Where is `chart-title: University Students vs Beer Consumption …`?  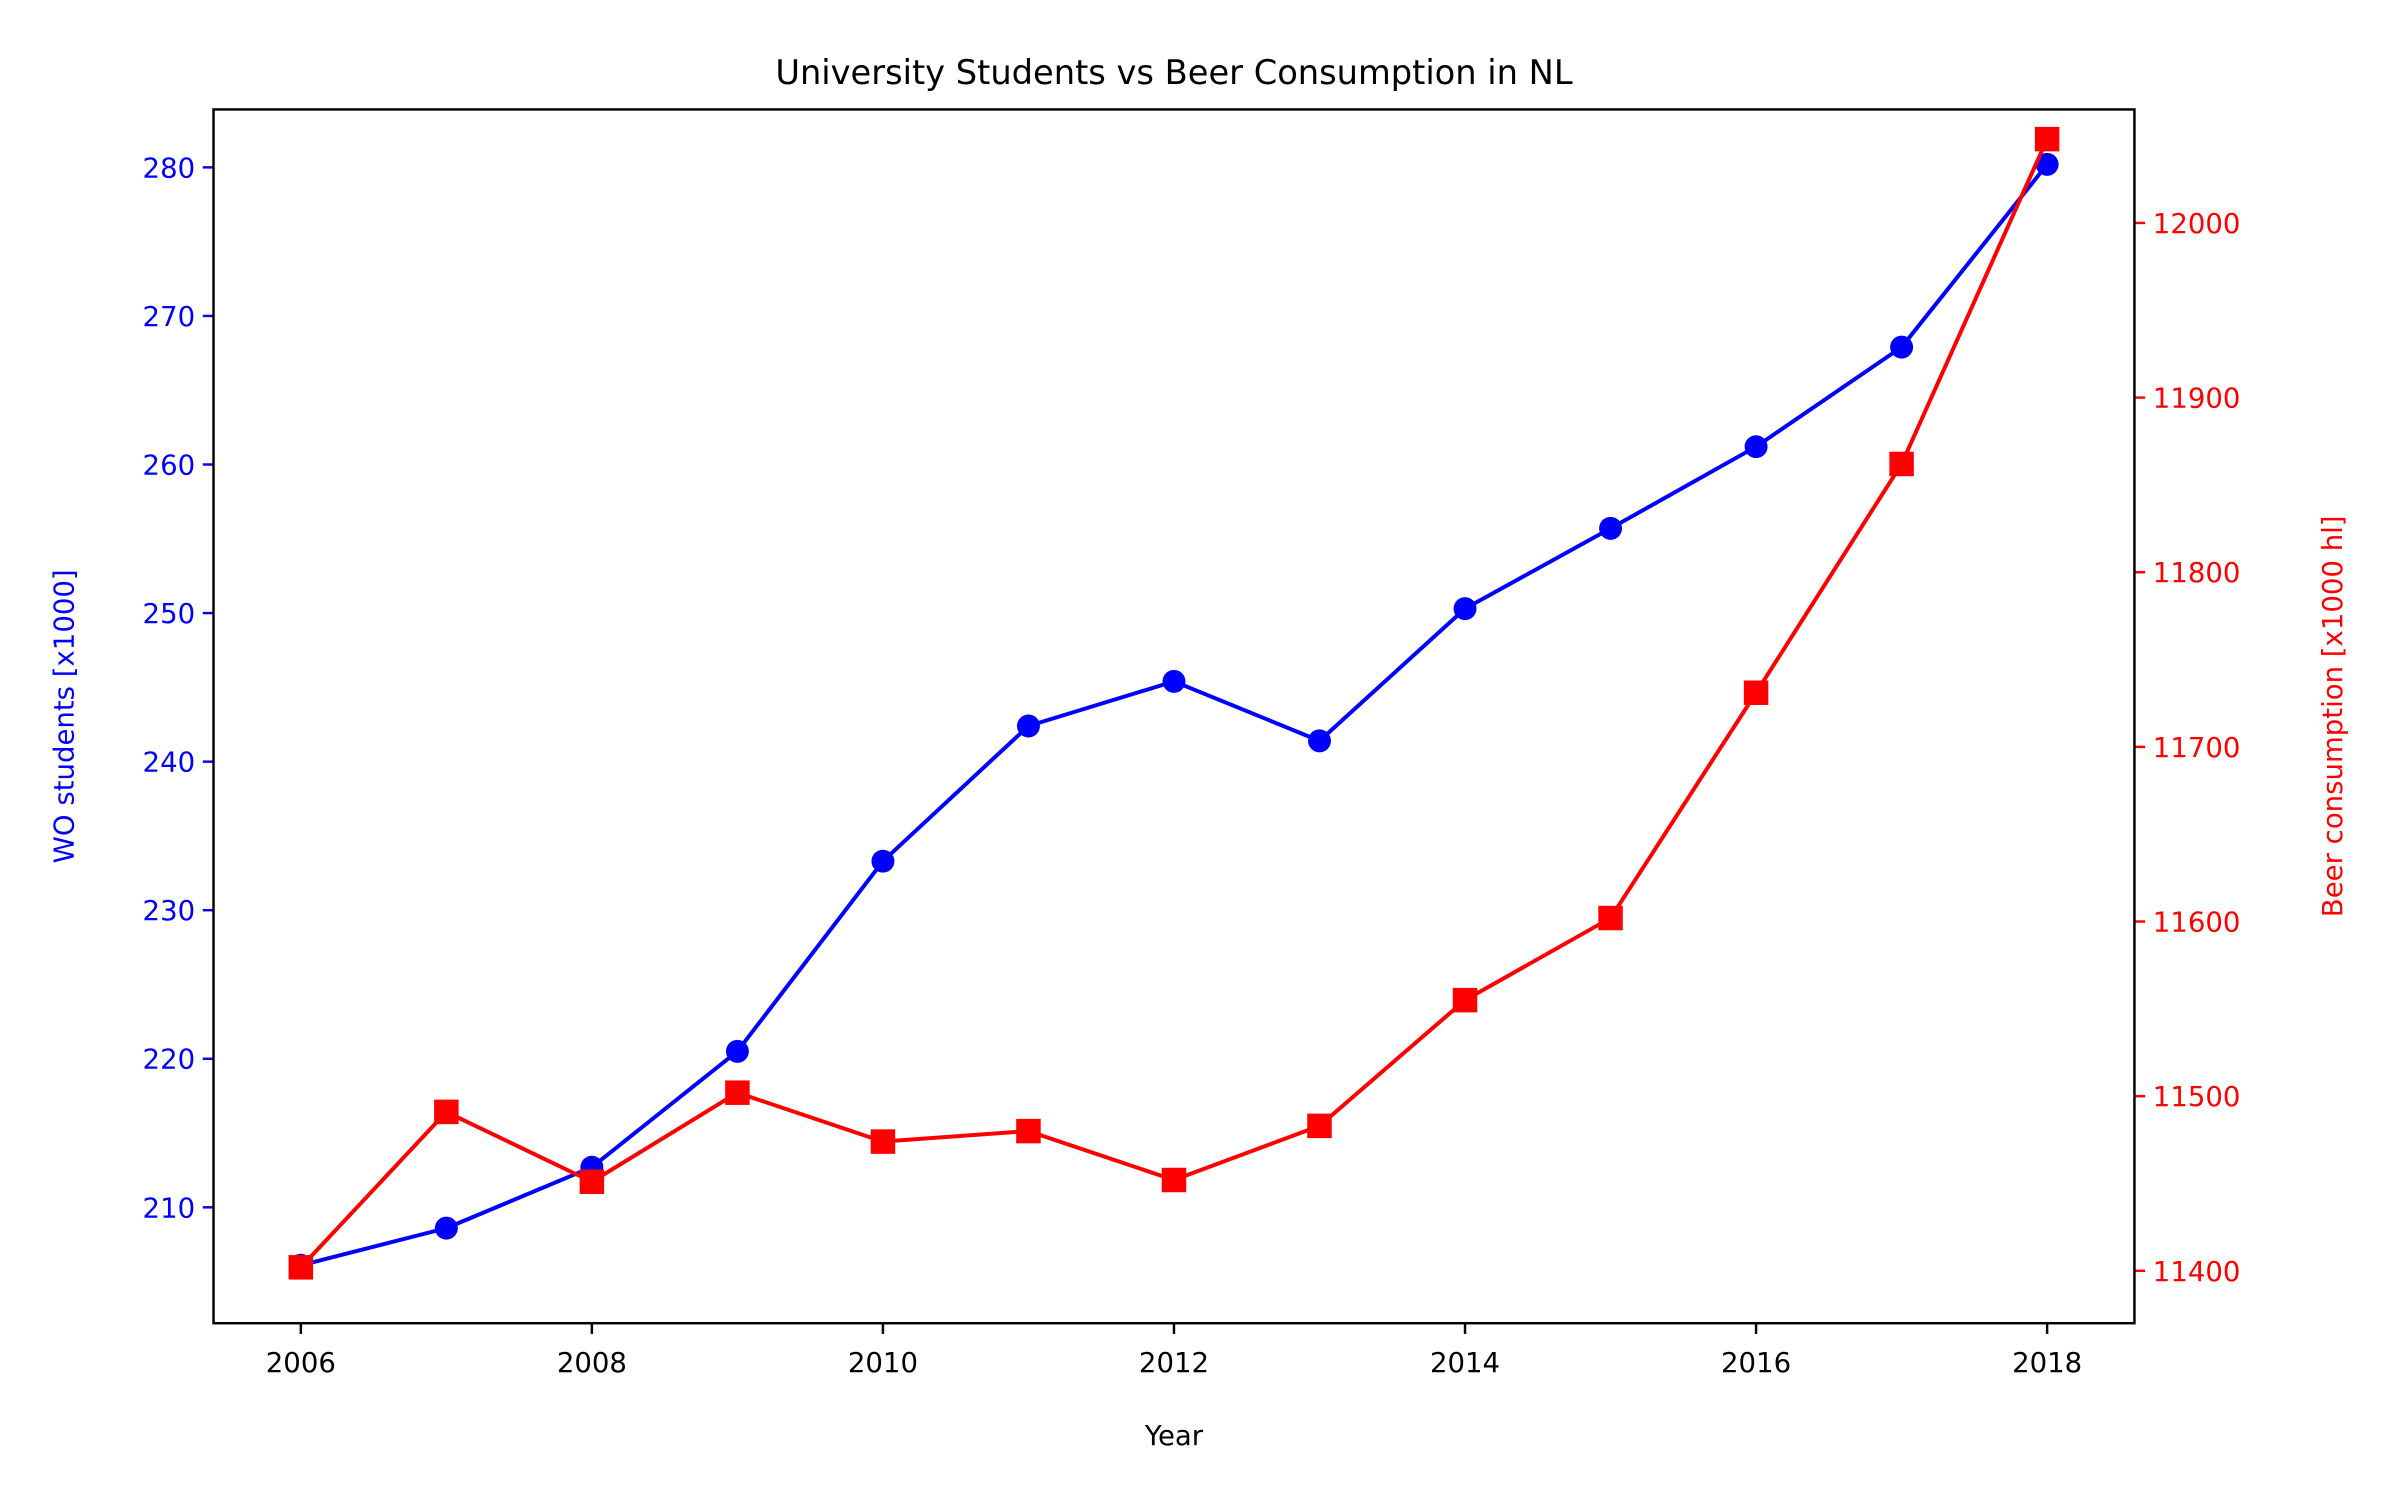
chart-title: University Students vs Beer Consumption … is located at coordinates (1174, 72).